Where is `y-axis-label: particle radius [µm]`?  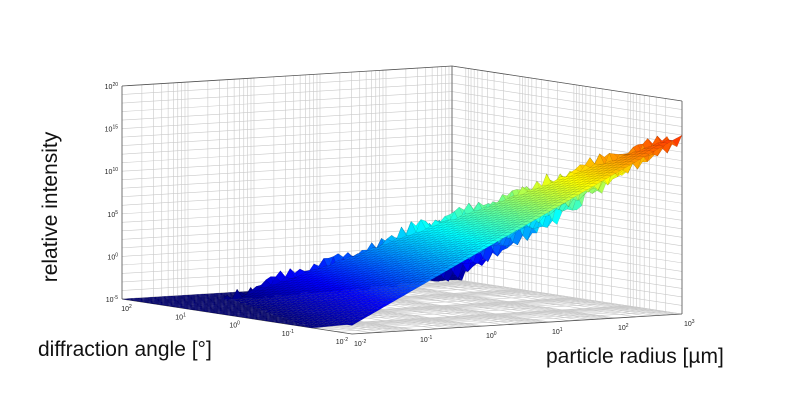 y-axis-label: particle radius [µm] is located at coordinates (635, 356).